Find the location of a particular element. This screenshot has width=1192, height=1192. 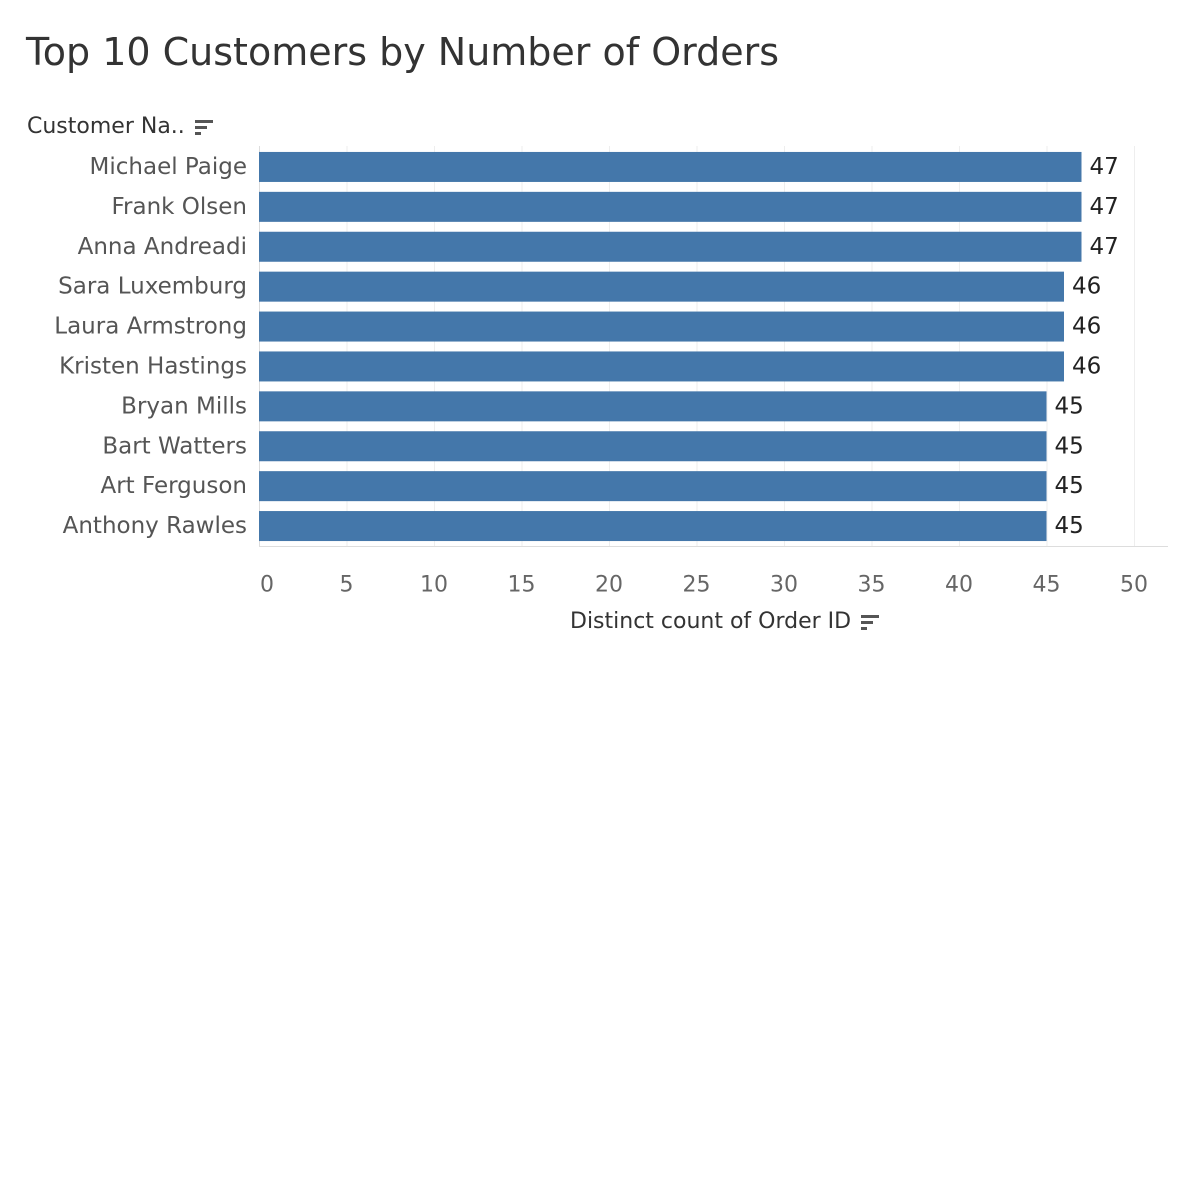

category-label: Laura Armstrong is located at coordinates (150, 327).